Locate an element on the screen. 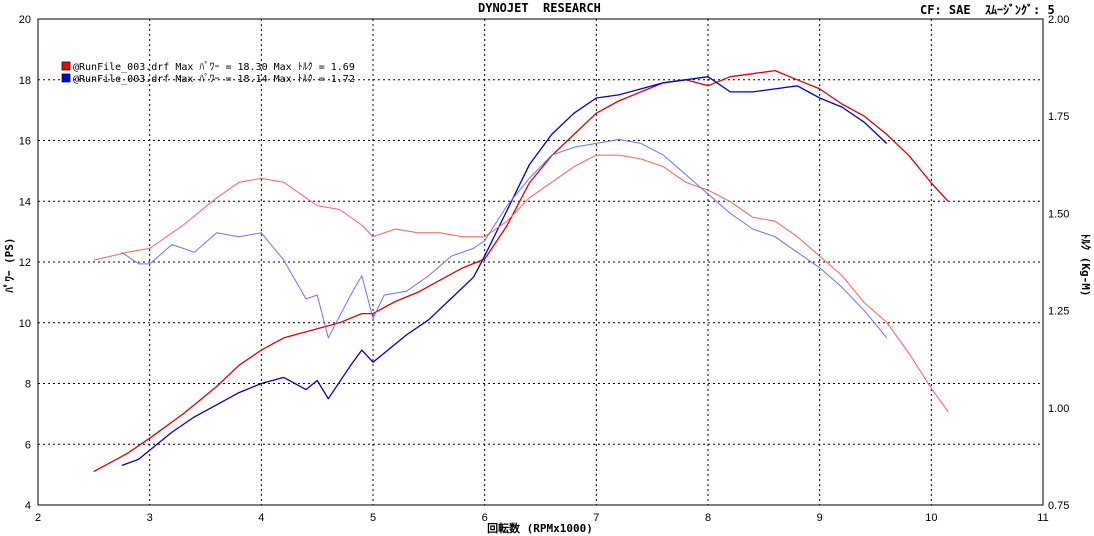 The height and width of the screenshot is (536, 1094). y-axis-right-label: ﾄﾙｸ (Kg-M) is located at coordinates (1085, 265).